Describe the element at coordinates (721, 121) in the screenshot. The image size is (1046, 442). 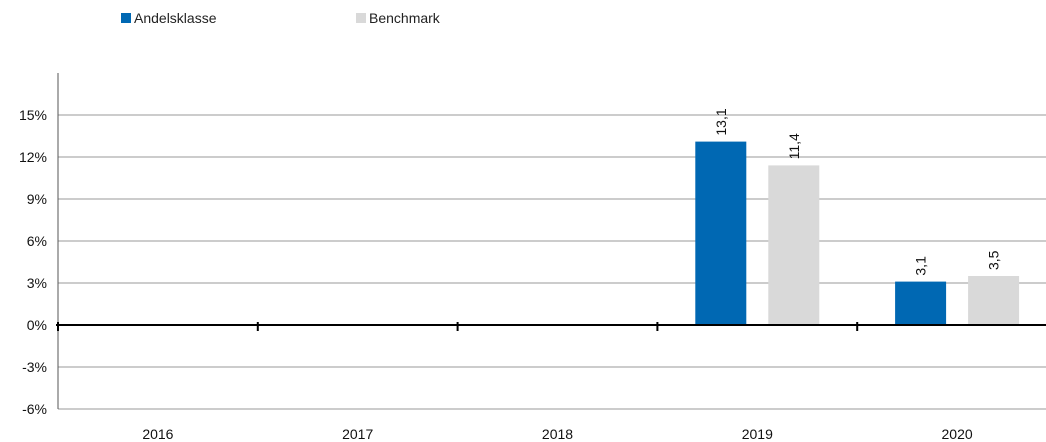
I see `data-label: 13,1` at that location.